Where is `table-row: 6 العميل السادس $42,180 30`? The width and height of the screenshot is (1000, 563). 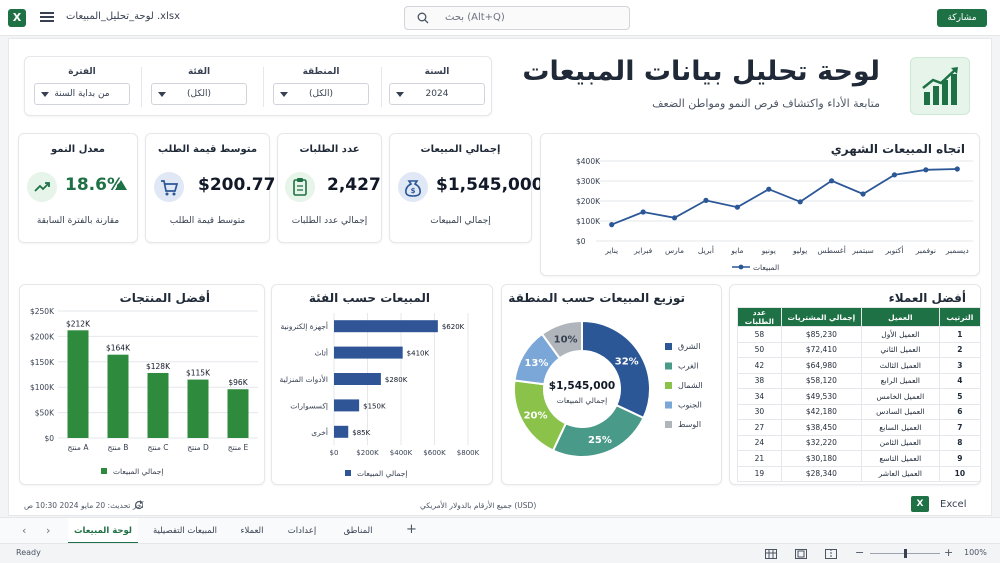
table-row: 6 العميل السادس $42,180 30 is located at coordinates (859, 411).